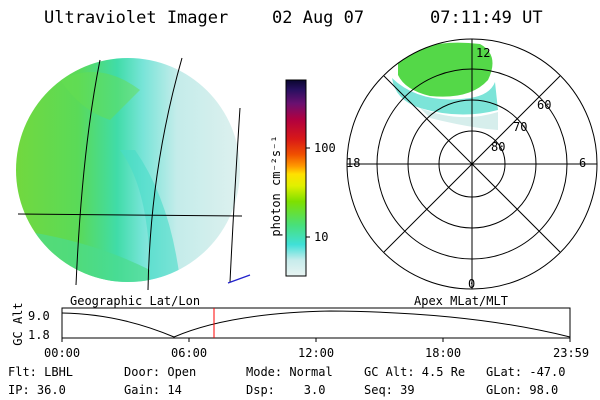 The width and height of the screenshot is (600, 400). Describe the element at coordinates (189, 353) in the screenshot. I see `time-tick-0600: 06:00` at that location.